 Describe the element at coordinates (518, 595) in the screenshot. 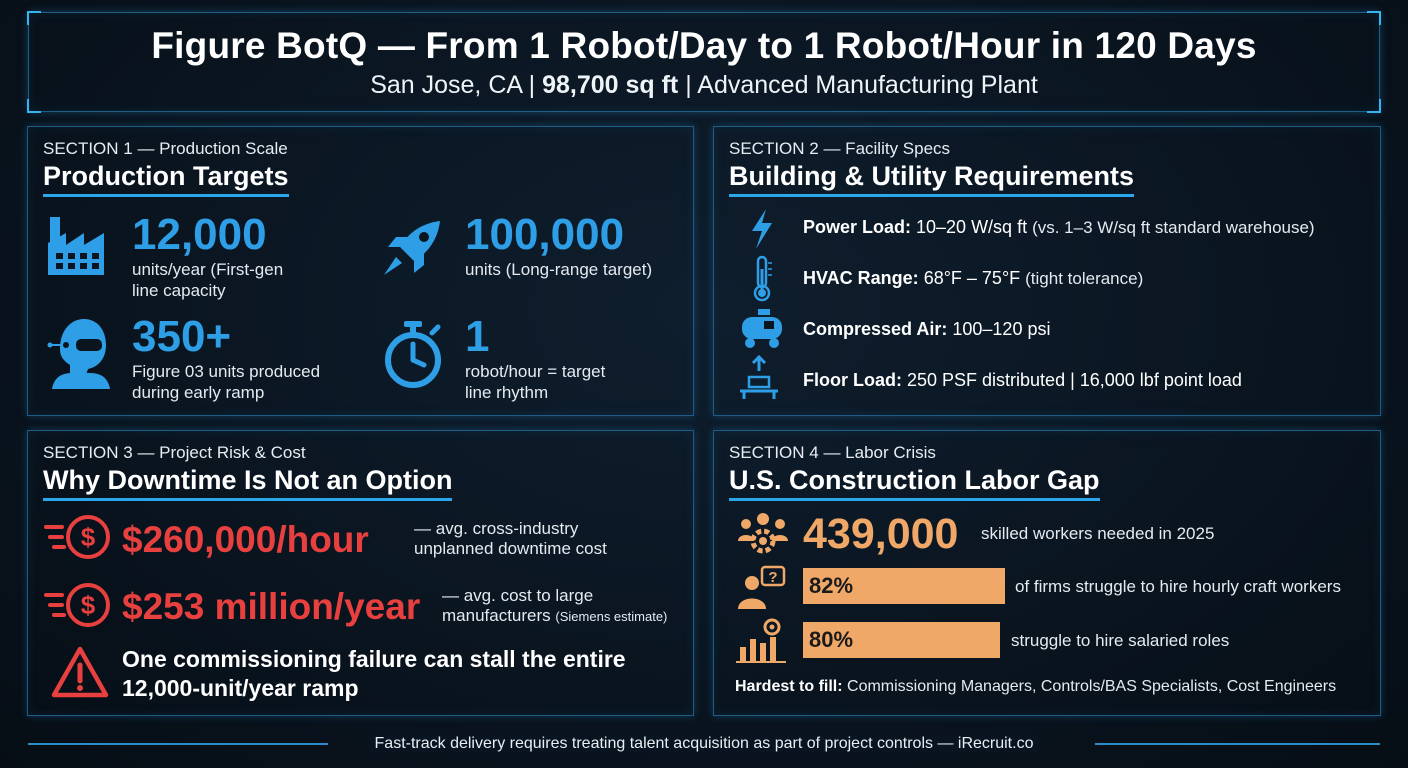

I see `cost-desc-line: — avg. cost to large` at that location.